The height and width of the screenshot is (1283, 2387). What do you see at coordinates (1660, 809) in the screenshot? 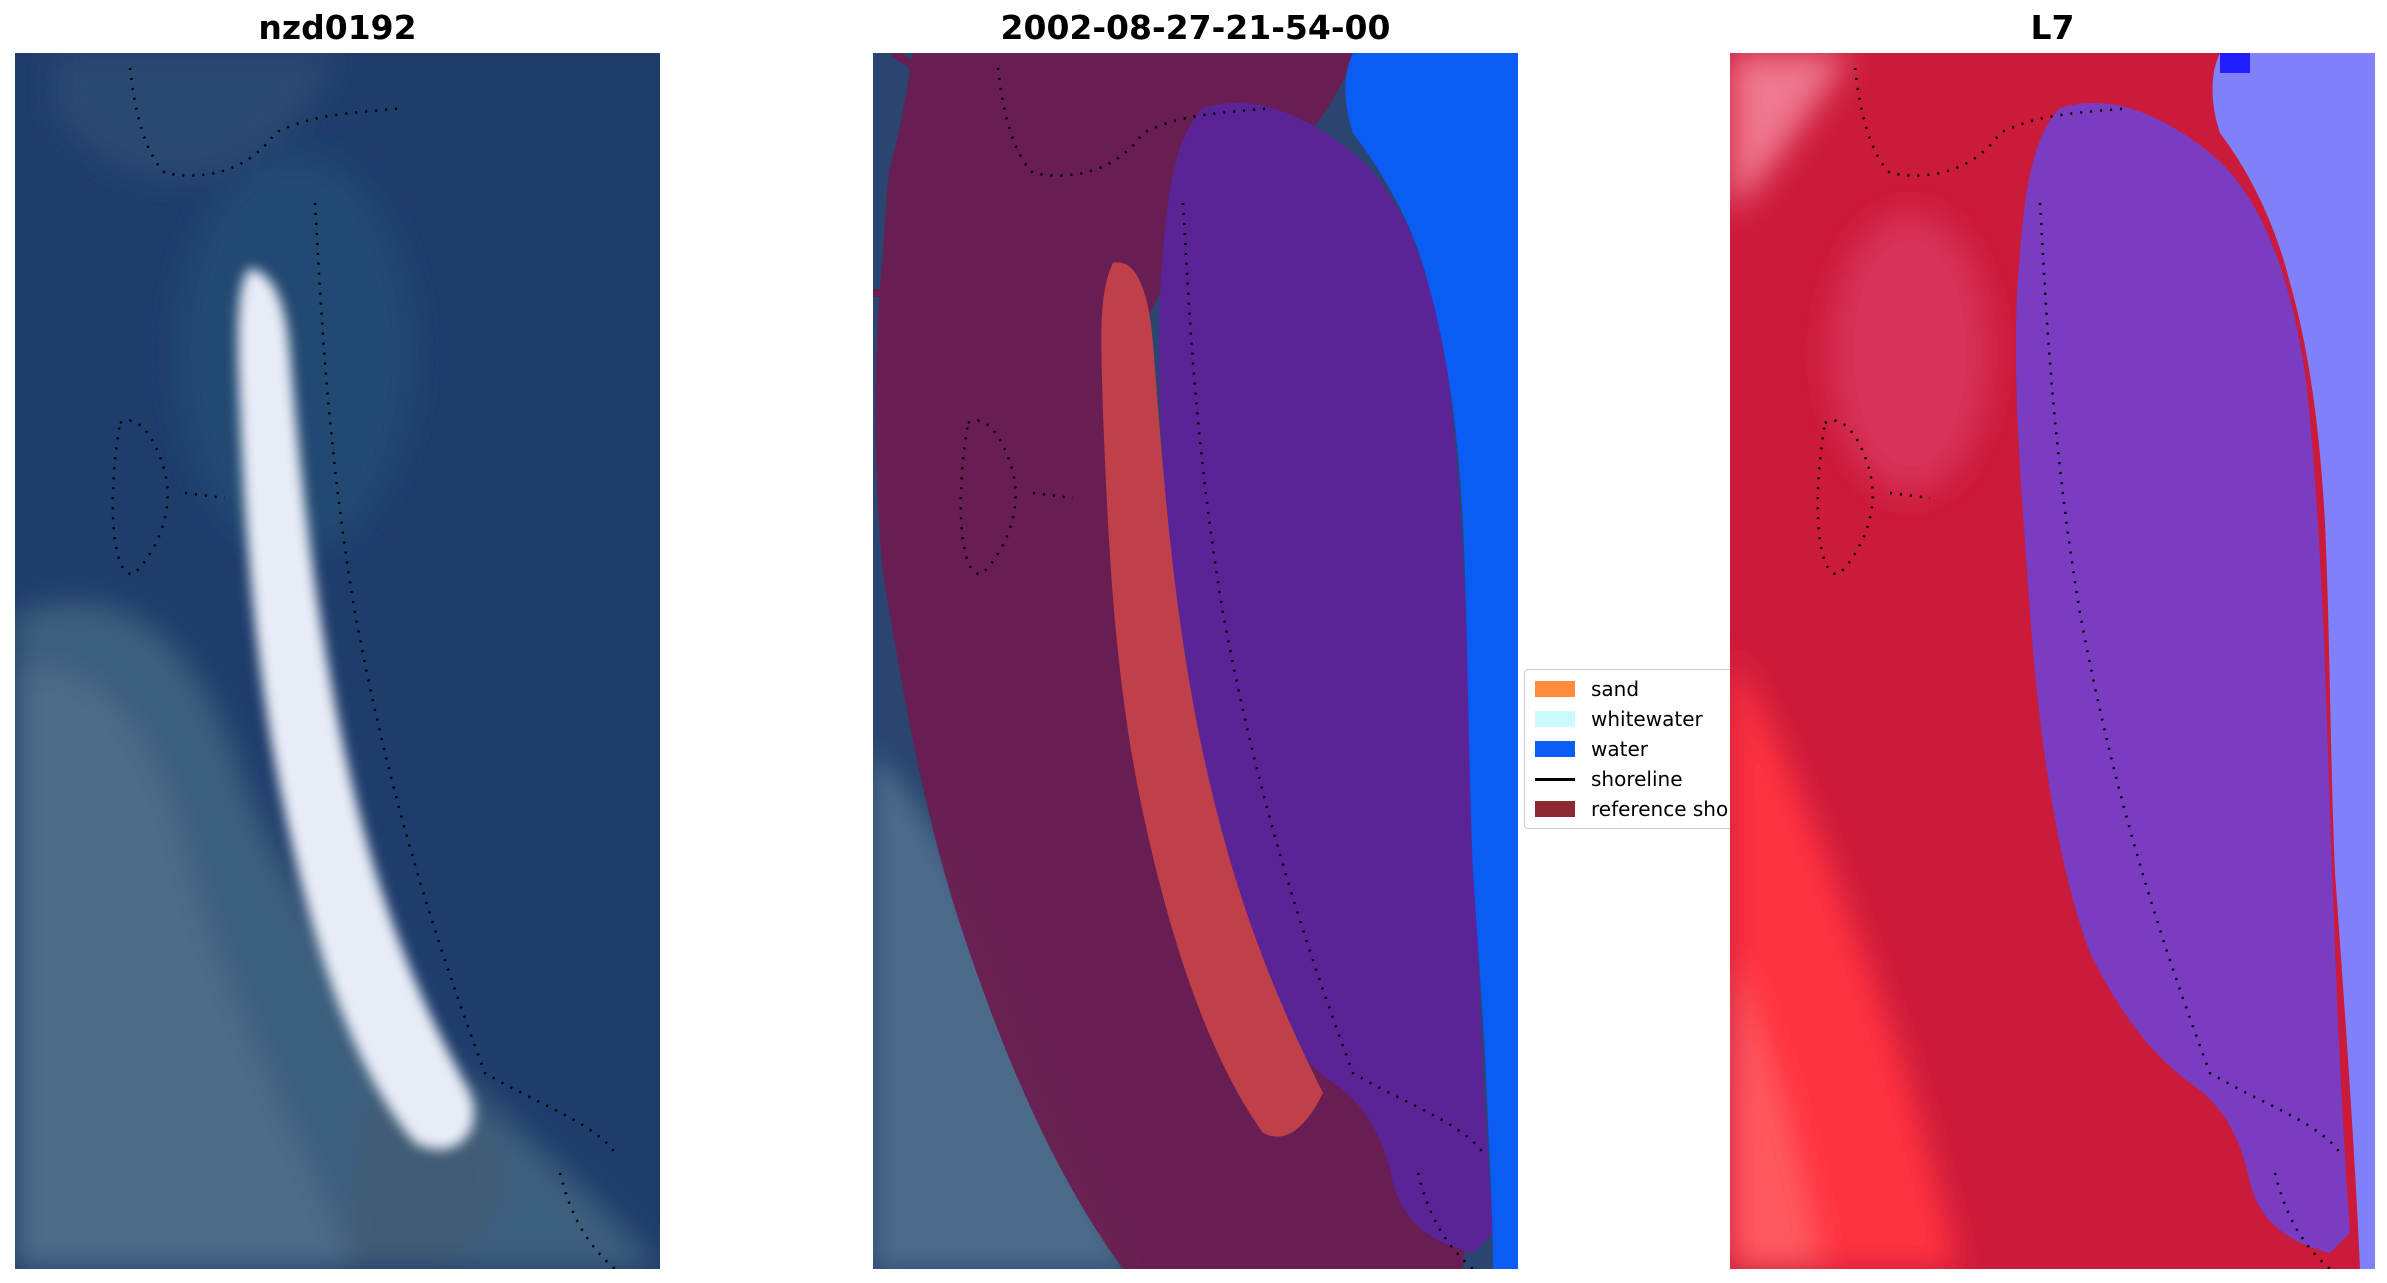
I see `legend-label: reference sho` at bounding box center [1660, 809].